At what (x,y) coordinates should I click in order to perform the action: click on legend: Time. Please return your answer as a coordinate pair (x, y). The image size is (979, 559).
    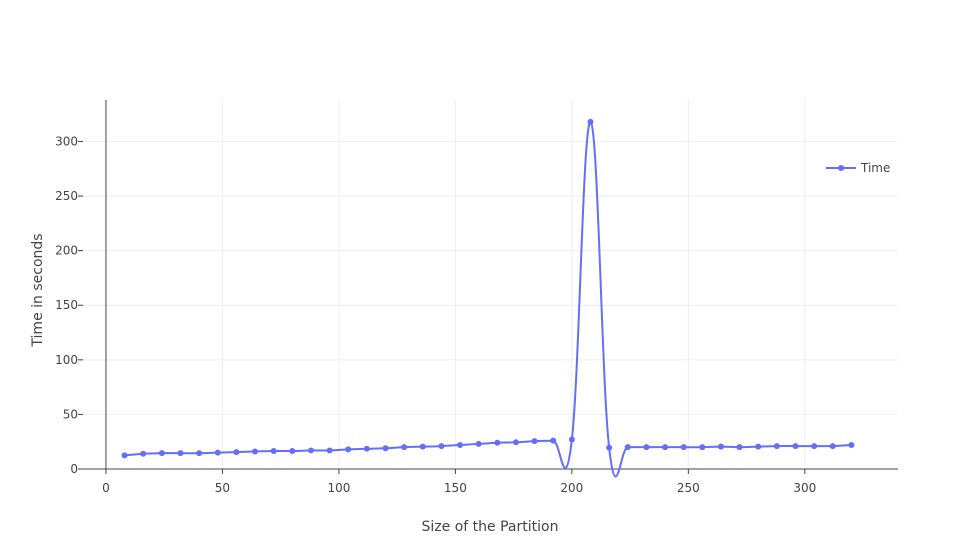
    Looking at the image, I should click on (858, 168).